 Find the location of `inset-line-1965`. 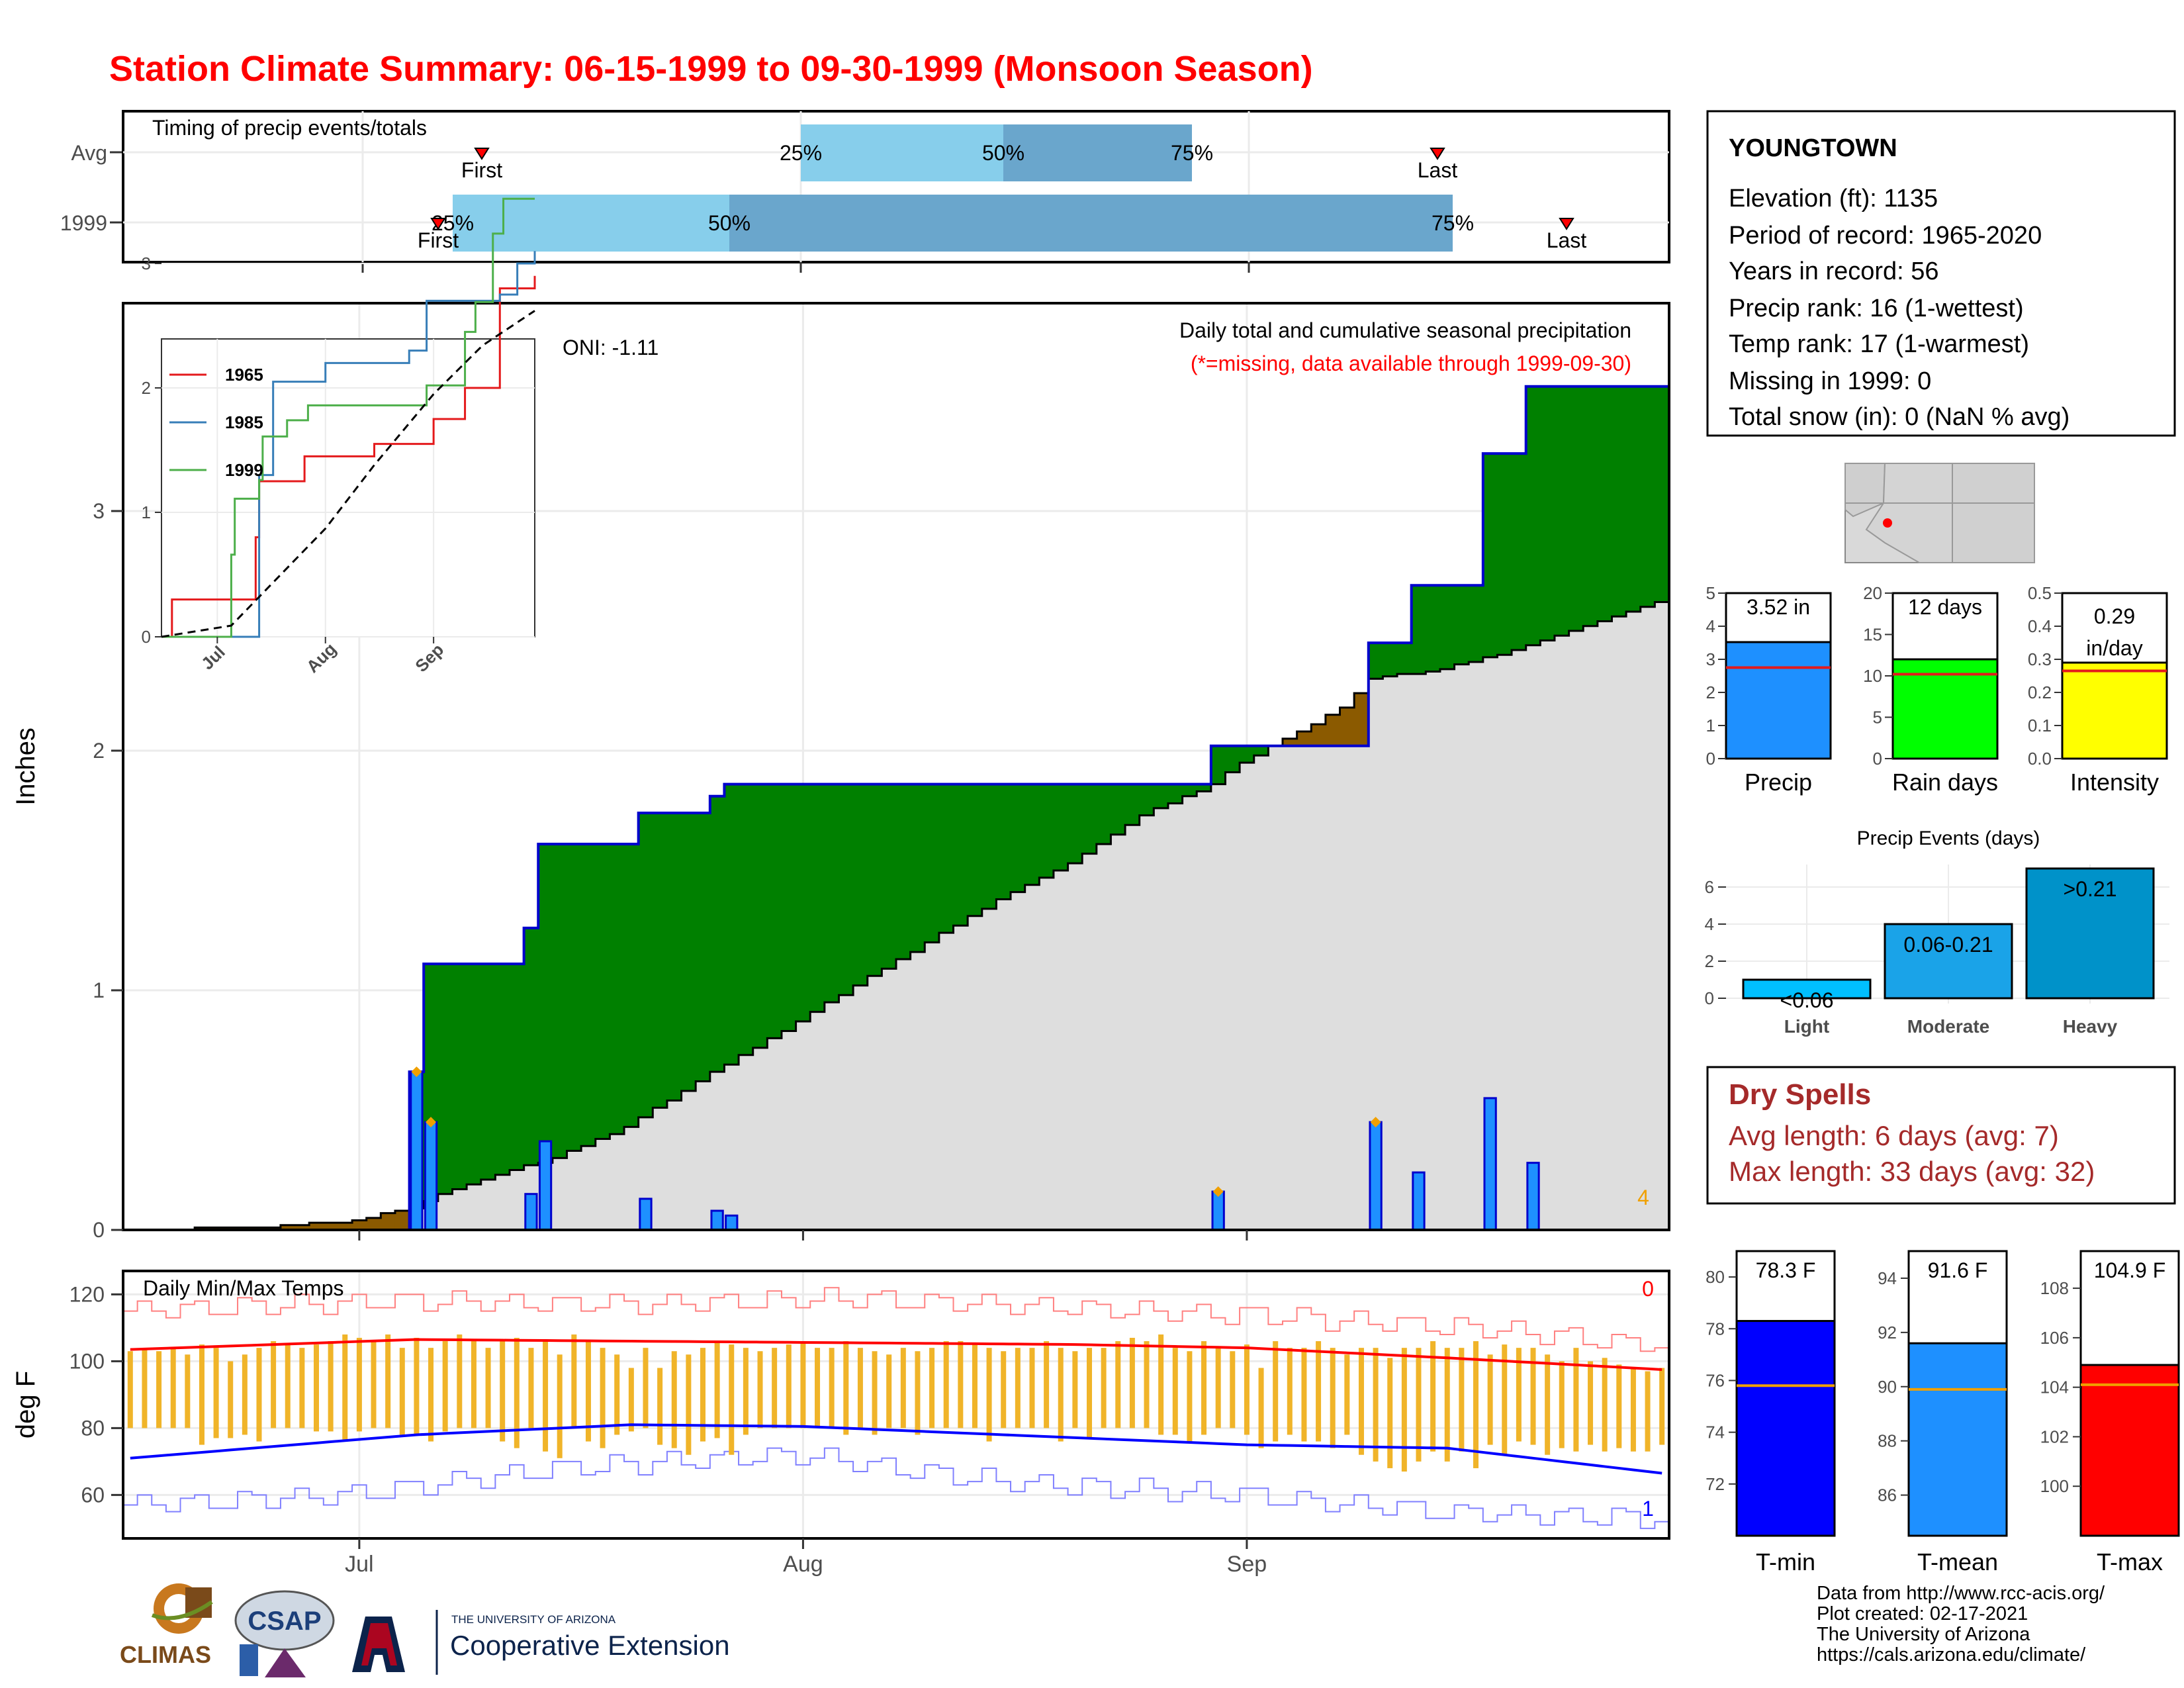

inset-line-1965 is located at coordinates (348, 456).